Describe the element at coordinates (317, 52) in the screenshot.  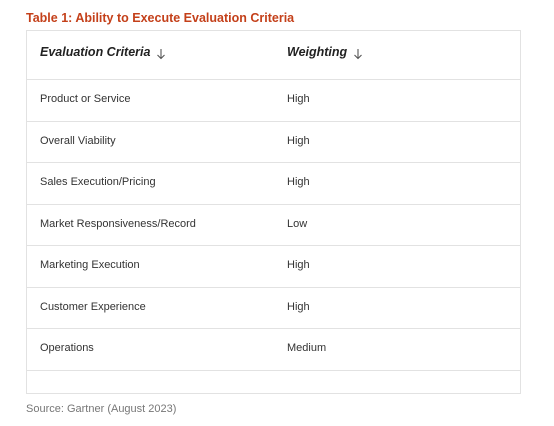
I see `column-header-weighting-label: Weighting` at that location.